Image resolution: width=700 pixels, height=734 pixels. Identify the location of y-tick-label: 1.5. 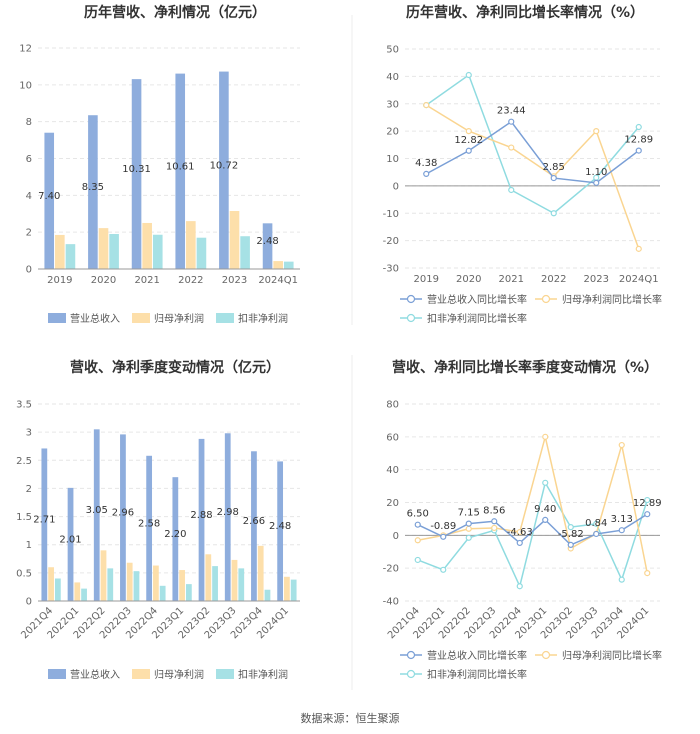
(24, 517).